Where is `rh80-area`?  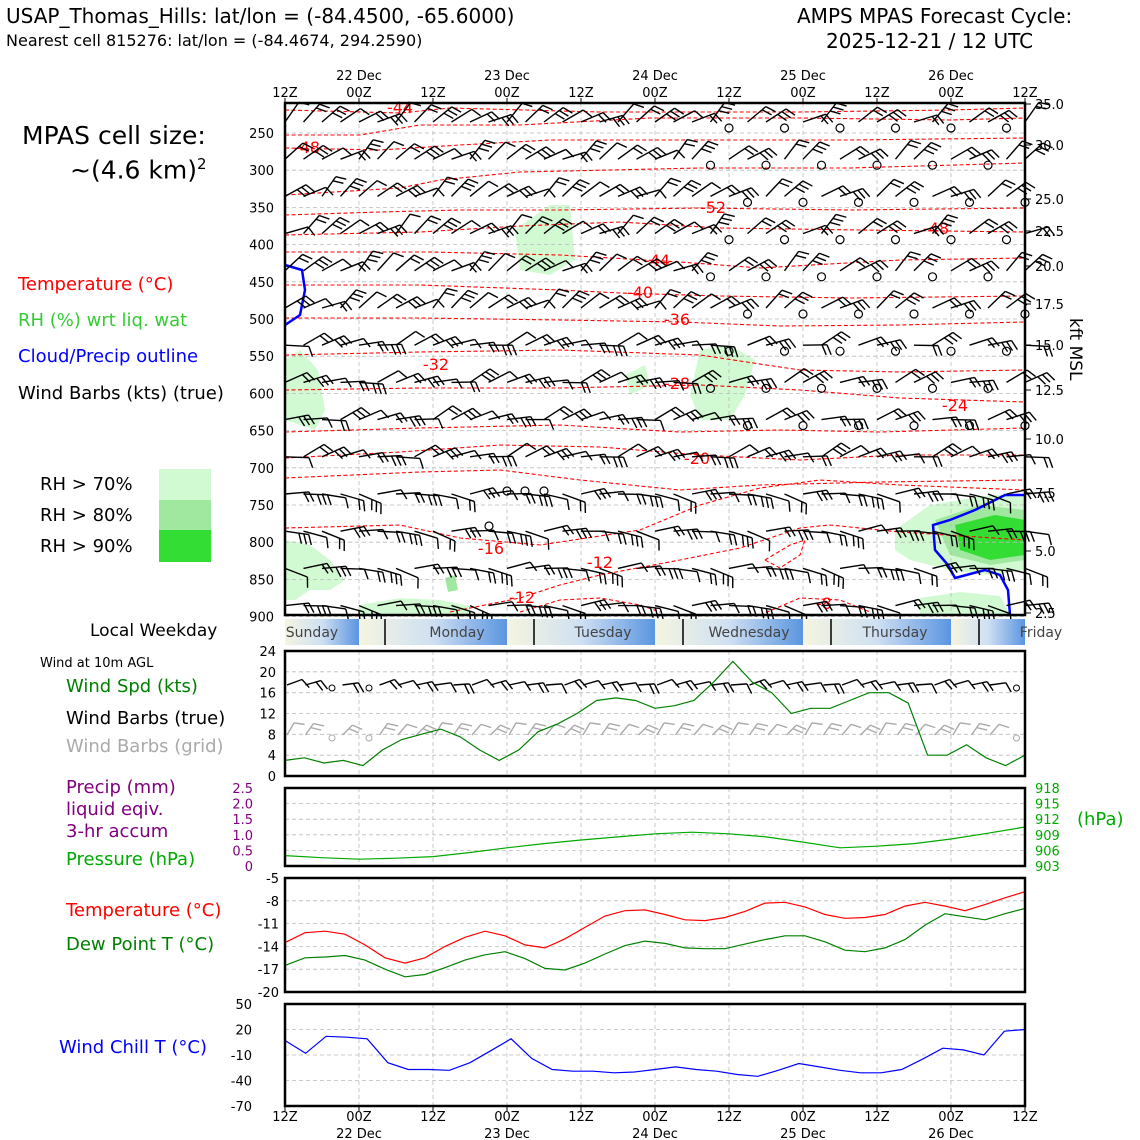
rh80-area is located at coordinates (451, 583).